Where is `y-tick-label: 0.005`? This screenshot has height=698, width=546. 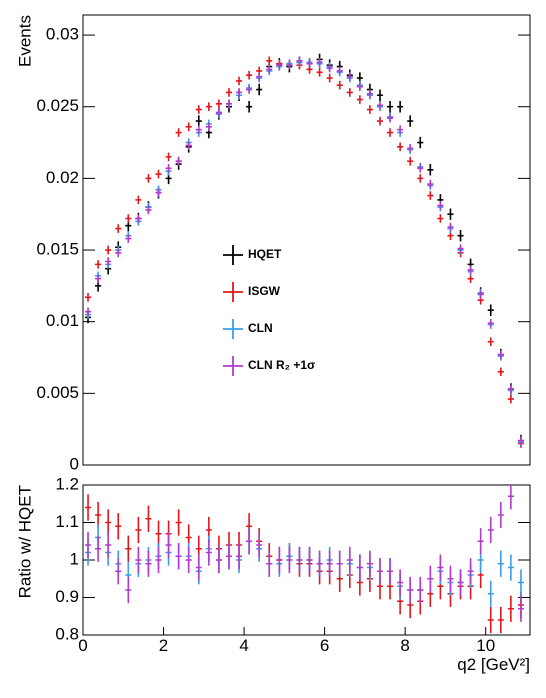
y-tick-label: 0.005 is located at coordinates (57, 392).